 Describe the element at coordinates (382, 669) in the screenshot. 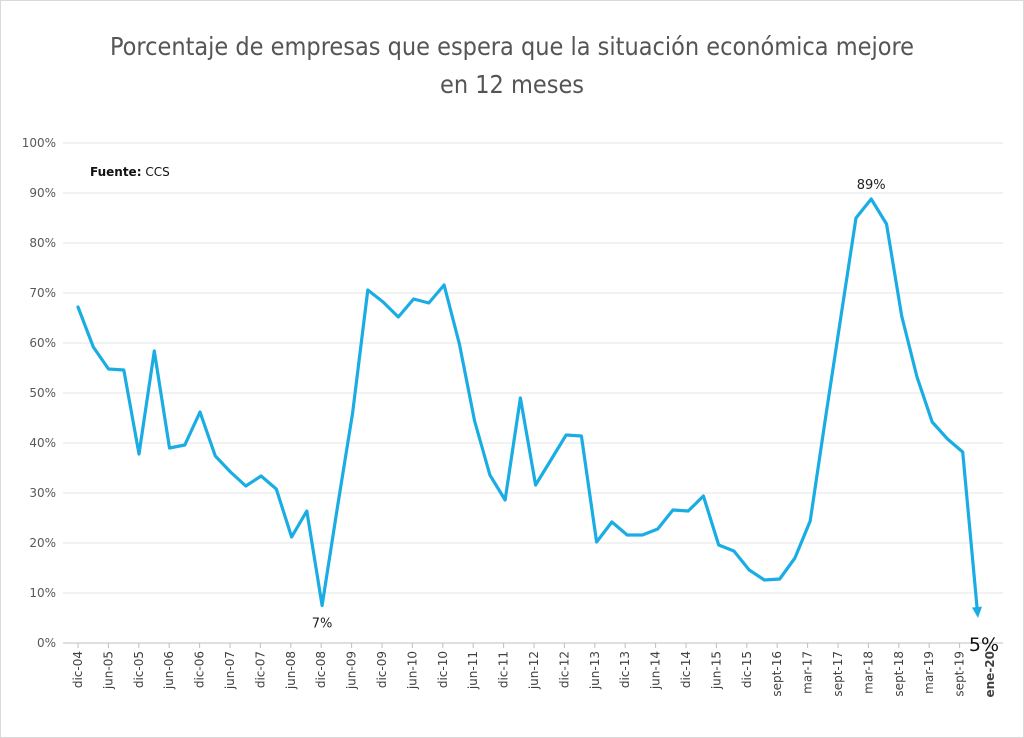

I see `x-tick-label: dic-09` at that location.